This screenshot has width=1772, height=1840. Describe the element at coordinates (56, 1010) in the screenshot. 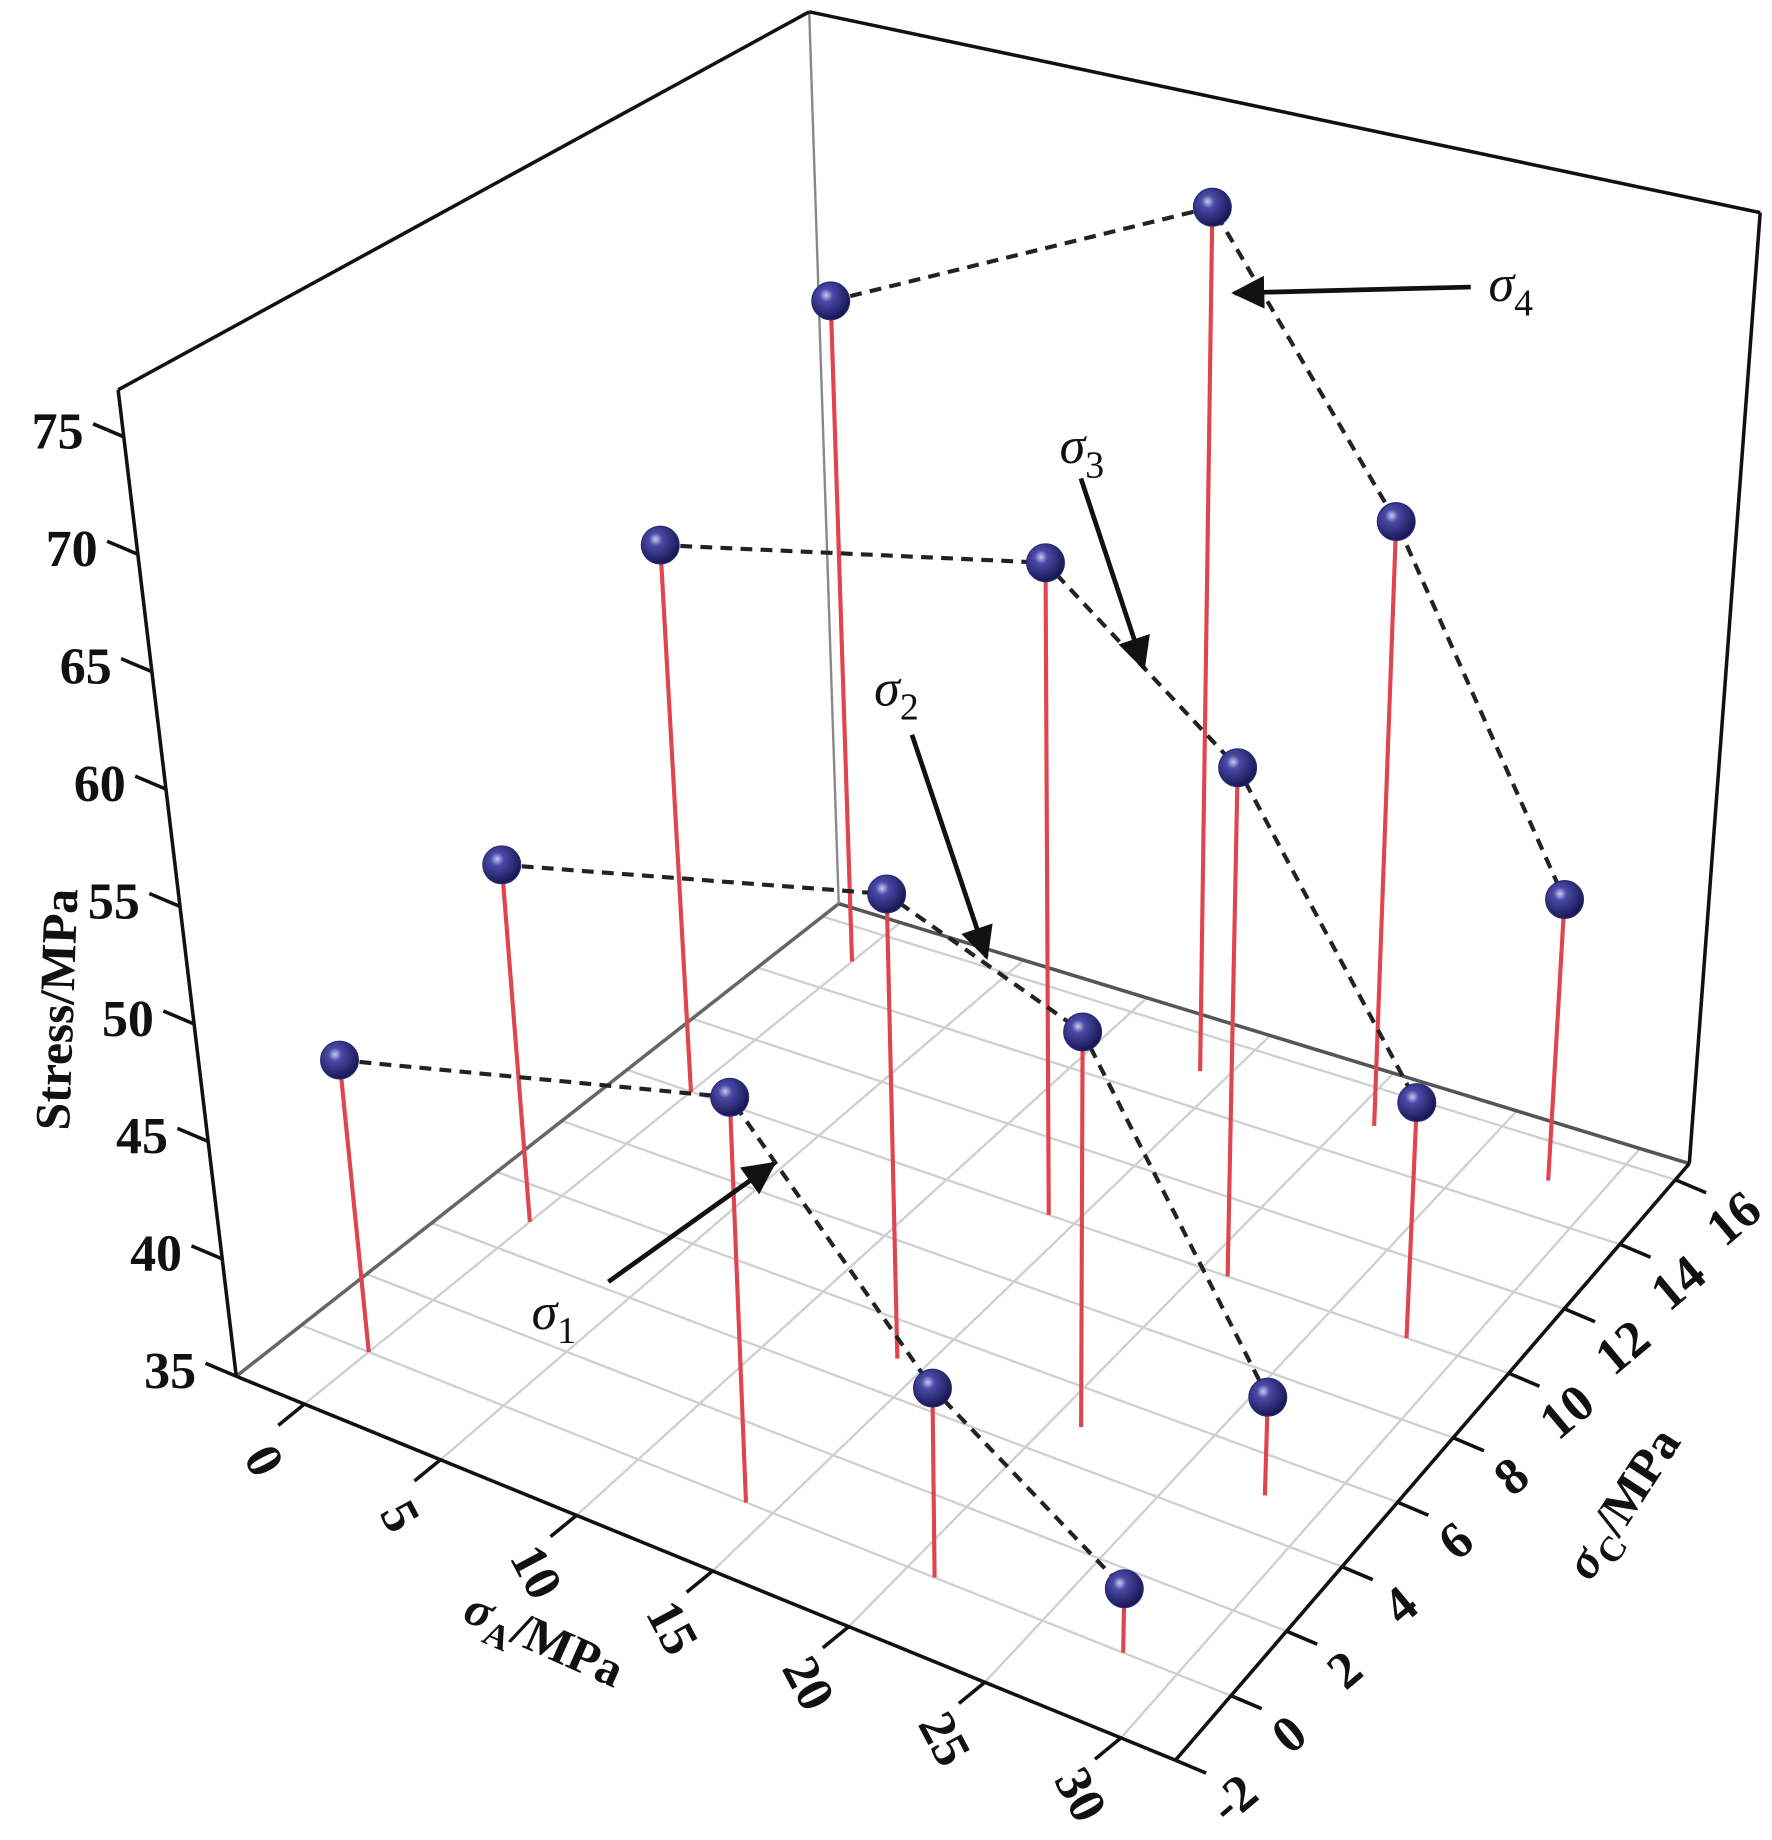

I see `z-axis-label: Stress/MPa` at that location.